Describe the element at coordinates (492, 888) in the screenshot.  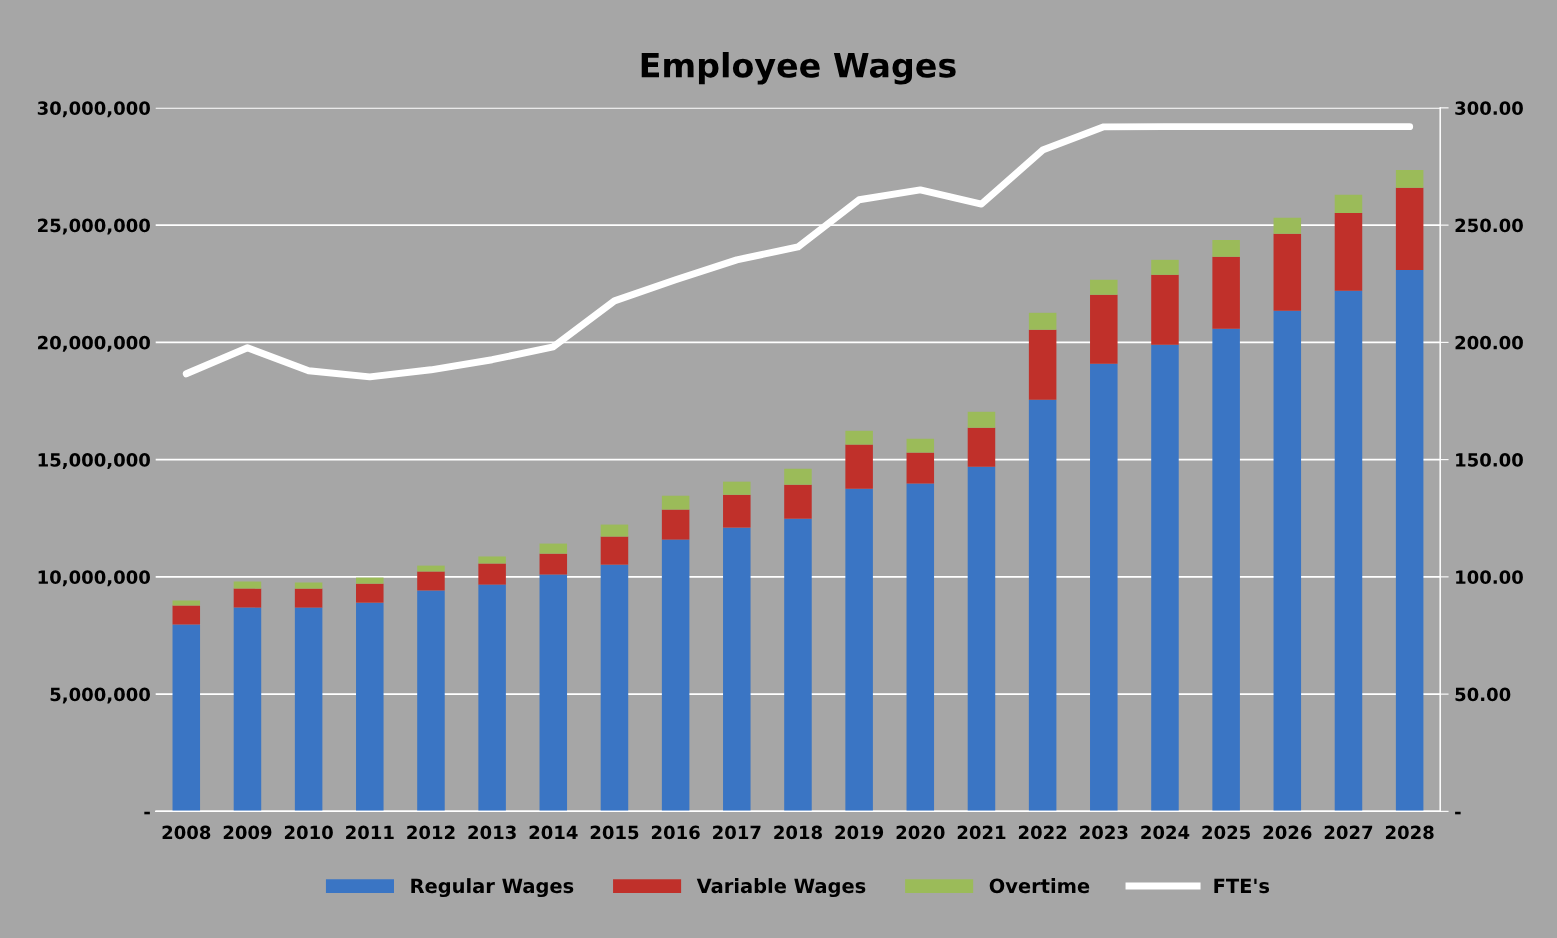
I see `legend-label: Regular Wages` at that location.